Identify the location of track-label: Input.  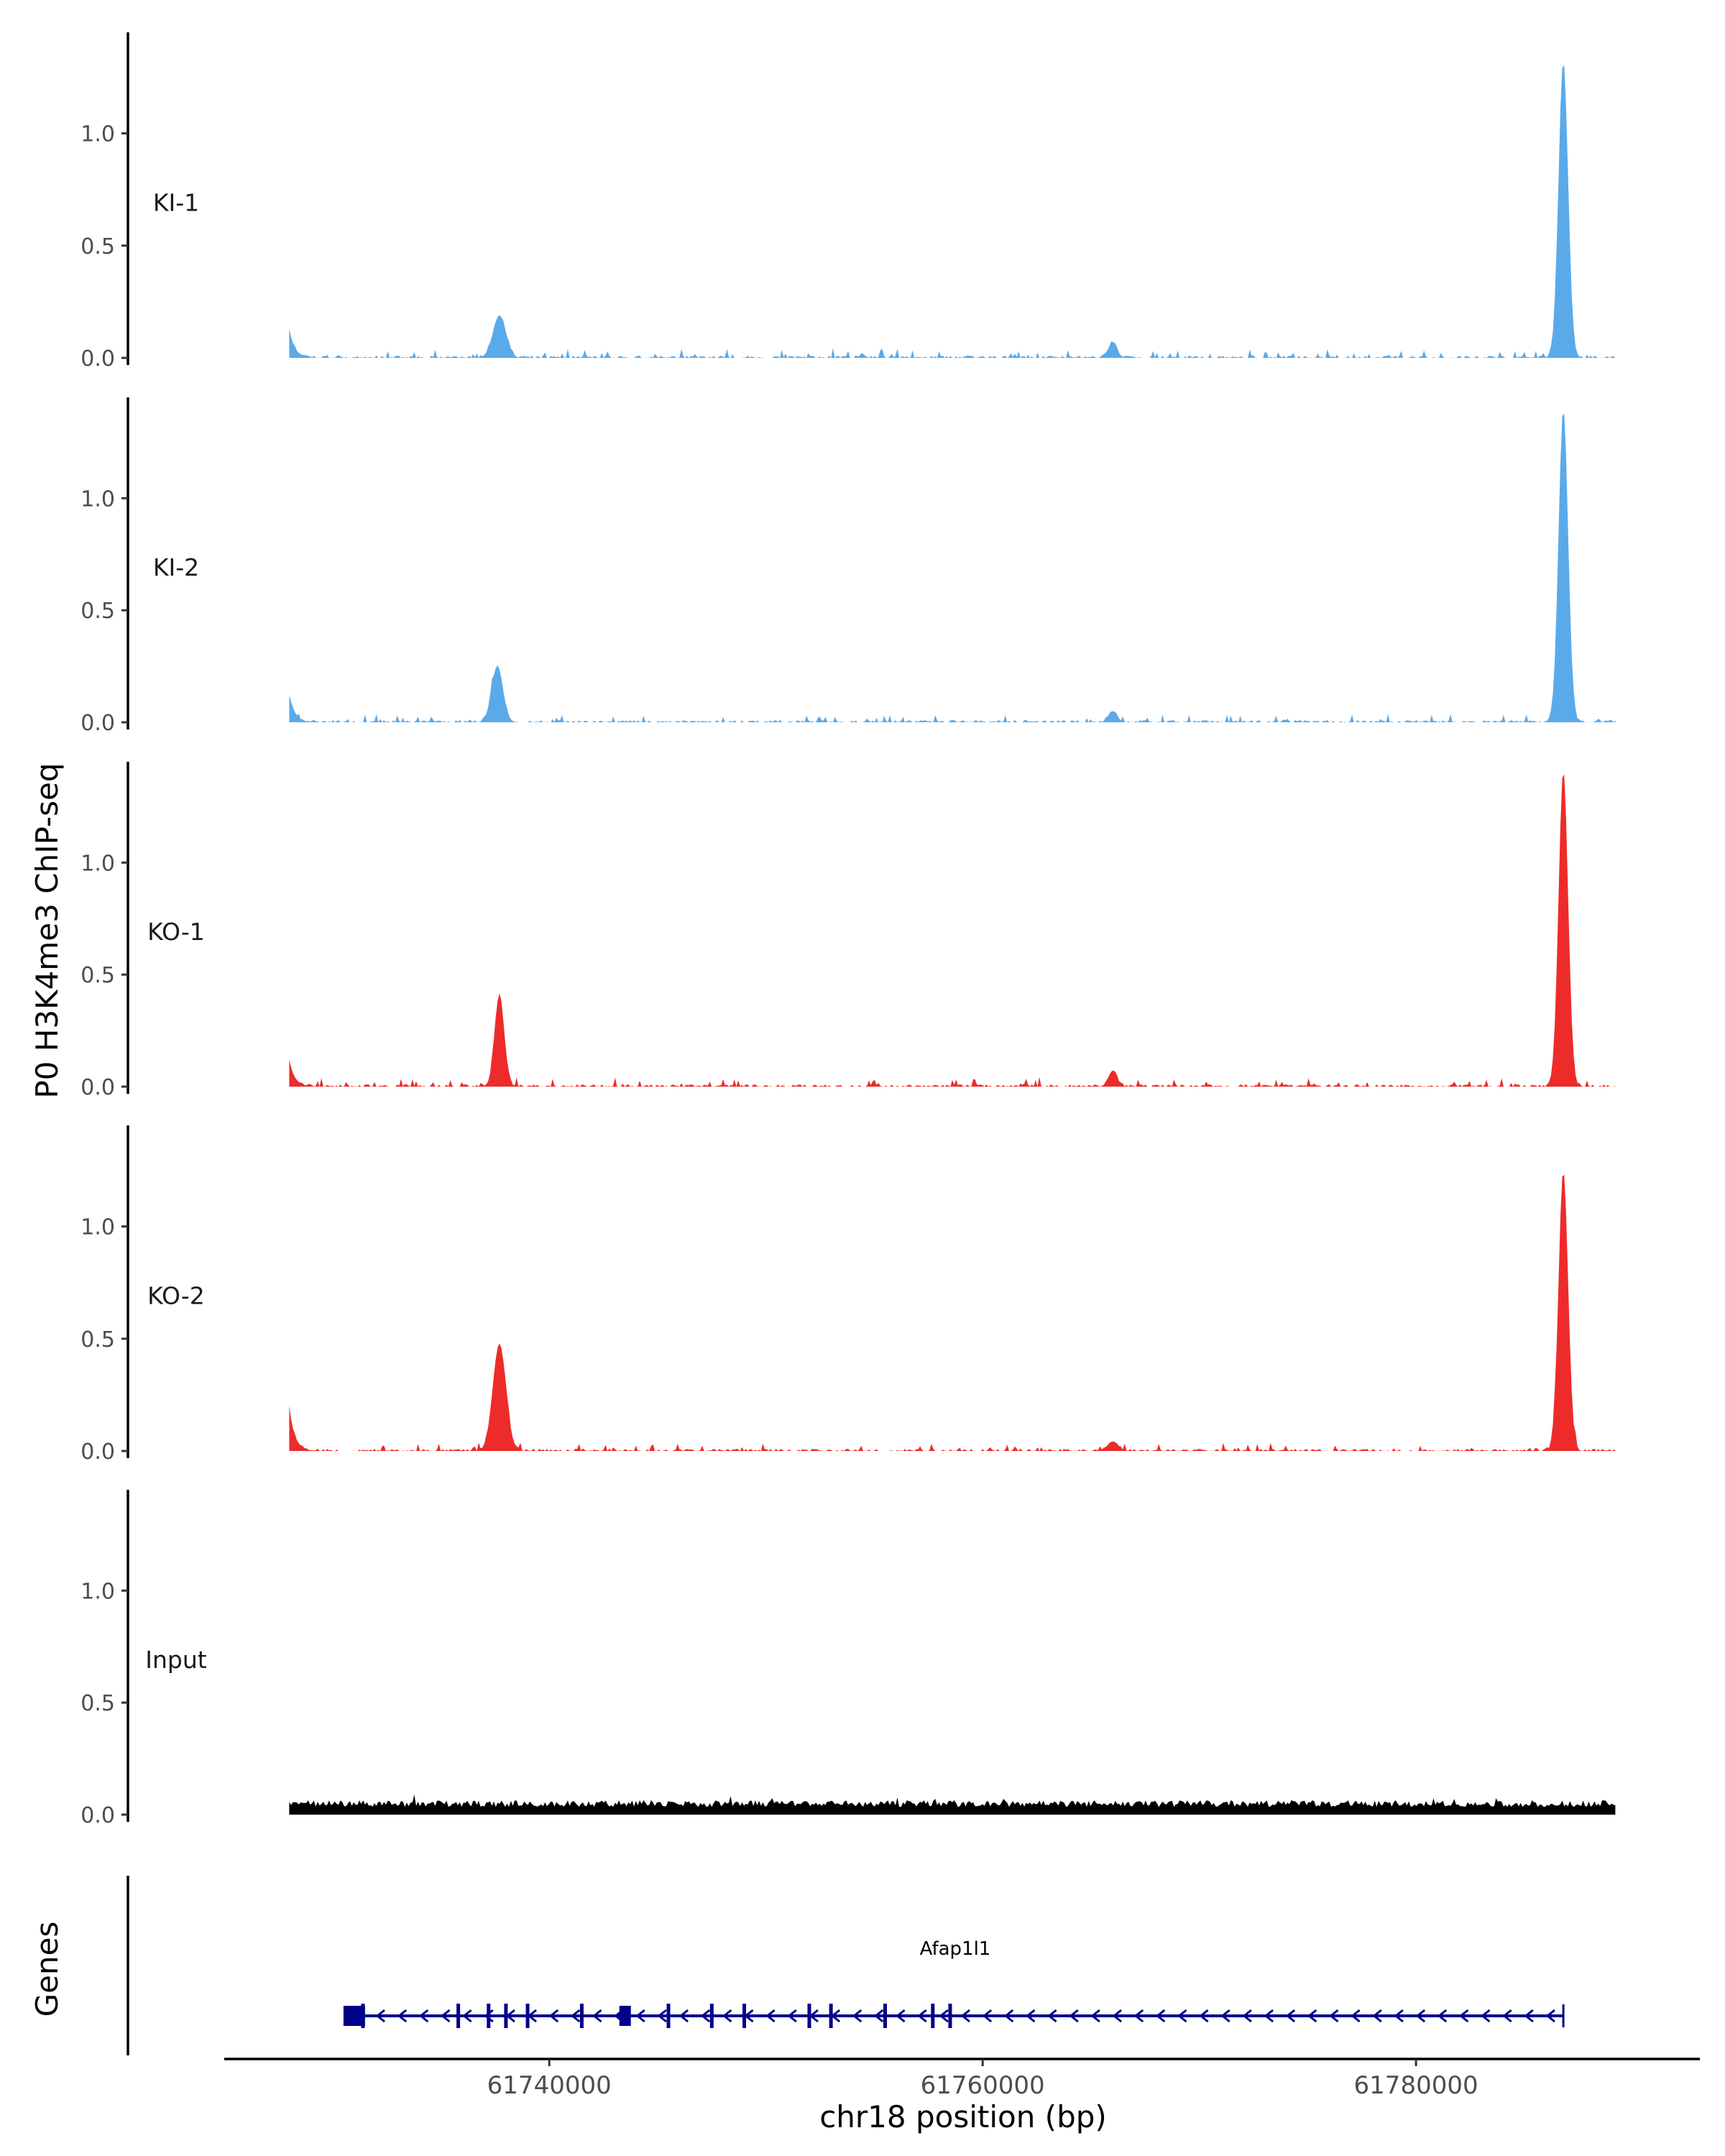
(176, 1660).